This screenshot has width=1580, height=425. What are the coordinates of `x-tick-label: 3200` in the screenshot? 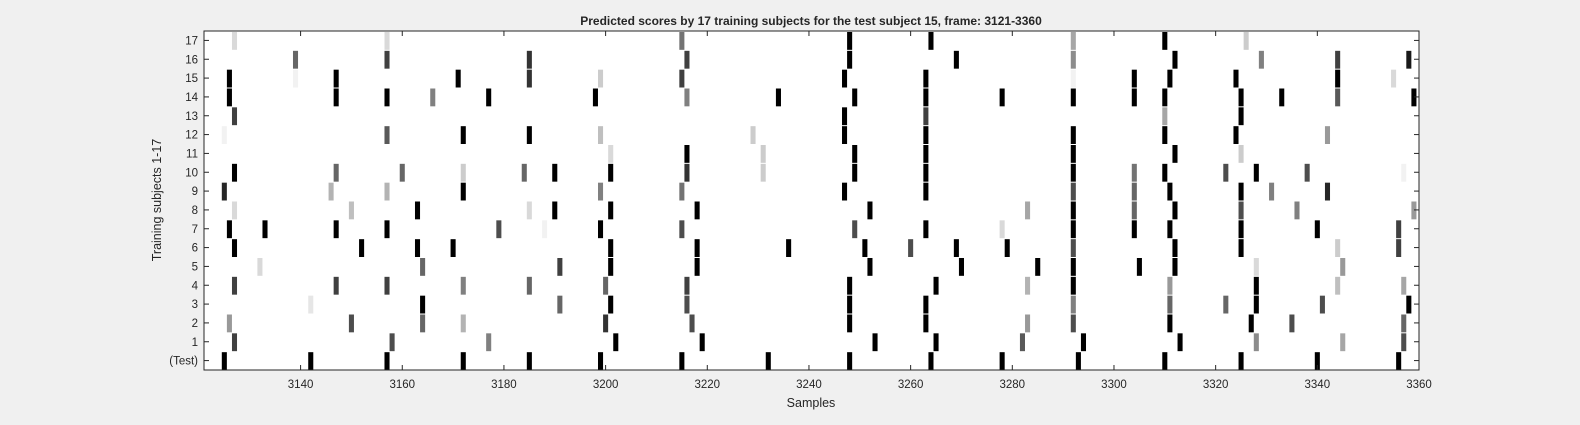 It's located at (606, 385).